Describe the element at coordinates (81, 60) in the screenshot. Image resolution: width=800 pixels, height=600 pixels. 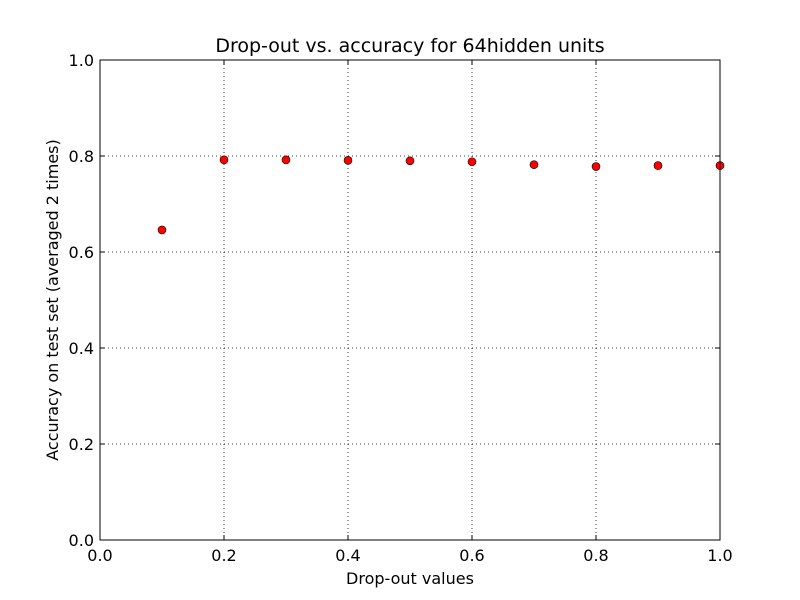
I see `y-tick-label: 1.0` at that location.